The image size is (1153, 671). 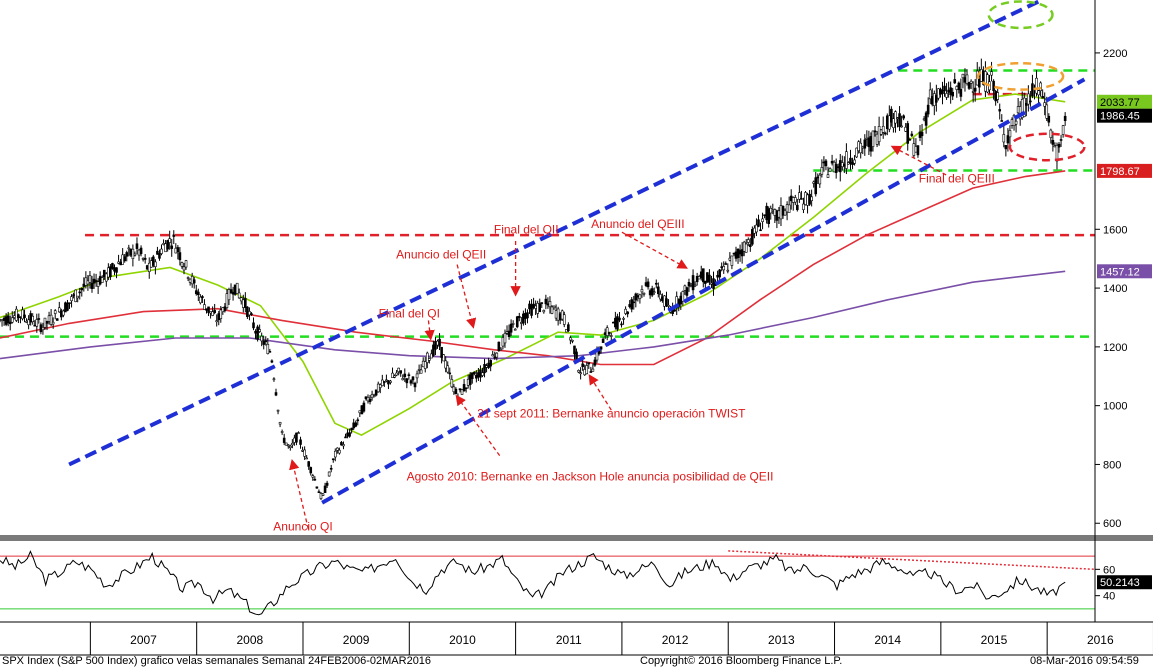 I want to click on x-tick-label: 2011, so click(x=569, y=640).